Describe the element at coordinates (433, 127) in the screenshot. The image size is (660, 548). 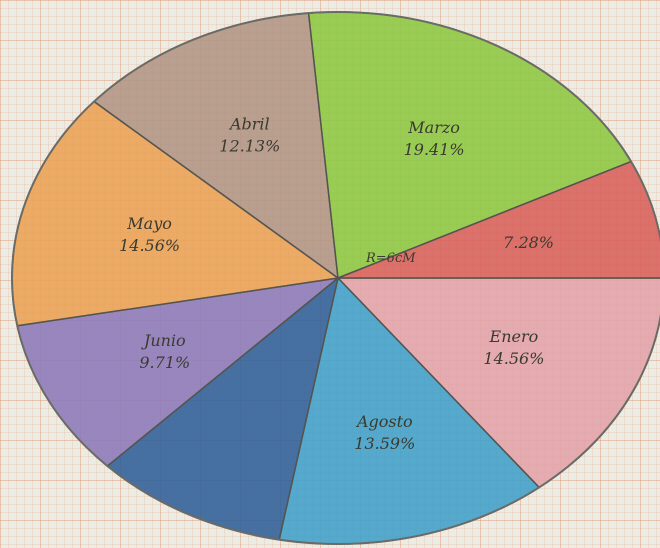
I see `slice-name-label: Marzo` at that location.